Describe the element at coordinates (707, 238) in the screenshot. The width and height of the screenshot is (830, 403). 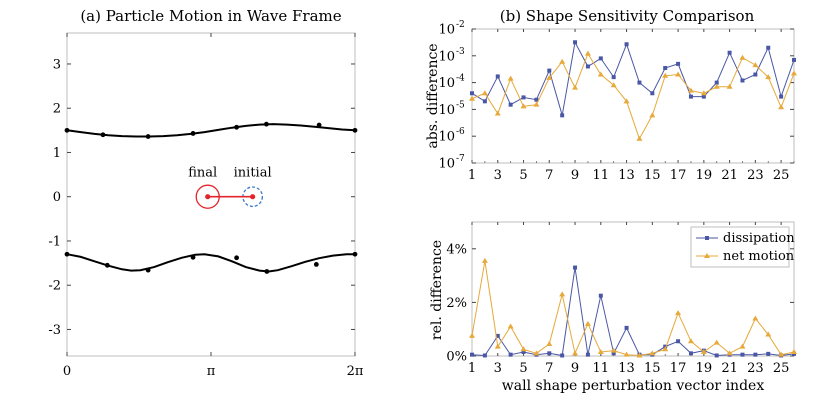
I see `legend-marker-dissipation` at that location.